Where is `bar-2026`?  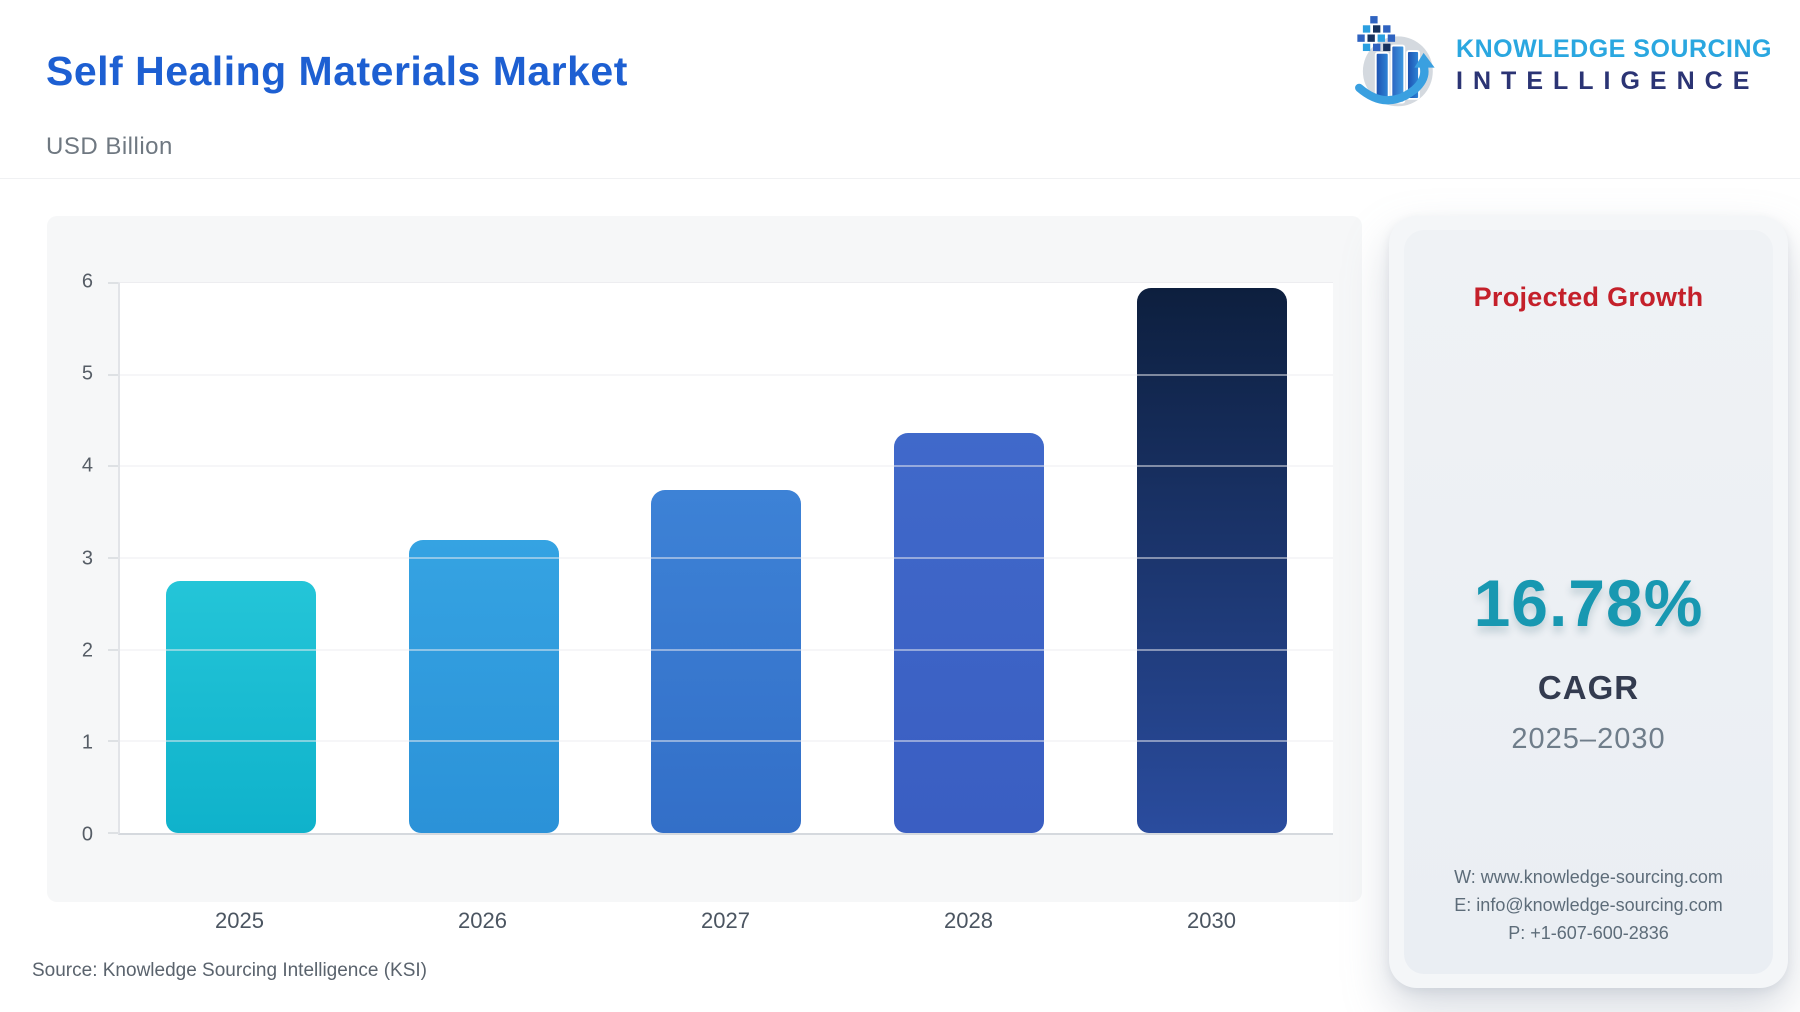
bar-2026 is located at coordinates (483, 686).